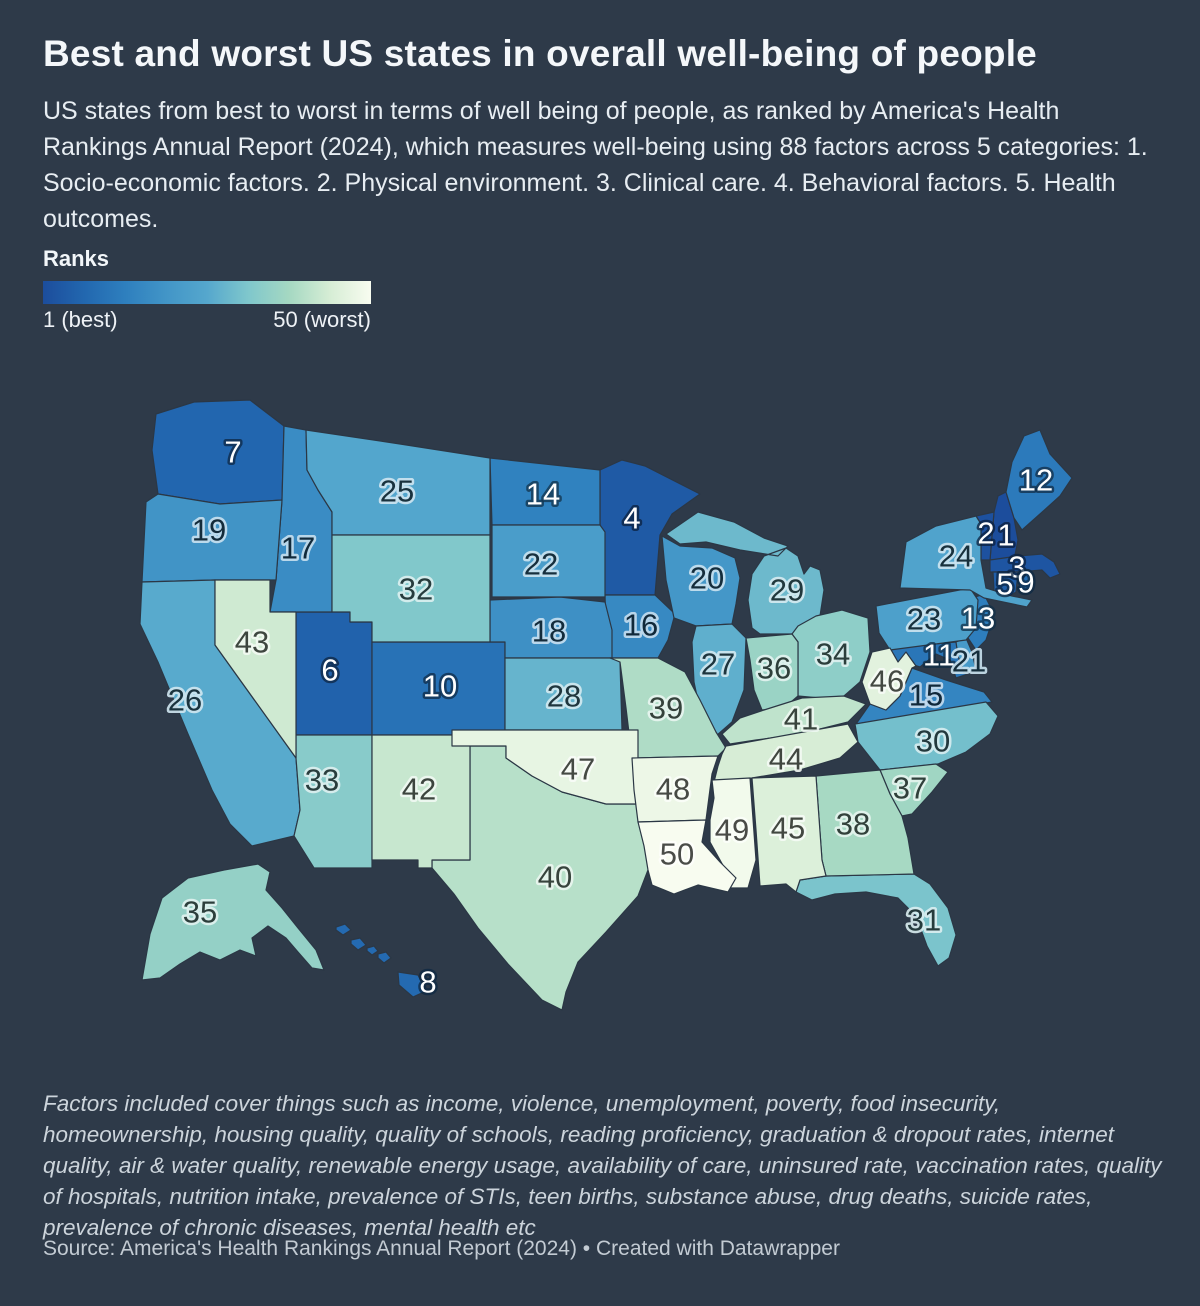 The width and height of the screenshot is (1200, 1306). What do you see at coordinates (419, 789) in the screenshot?
I see `state-rank-label-NM: 42` at bounding box center [419, 789].